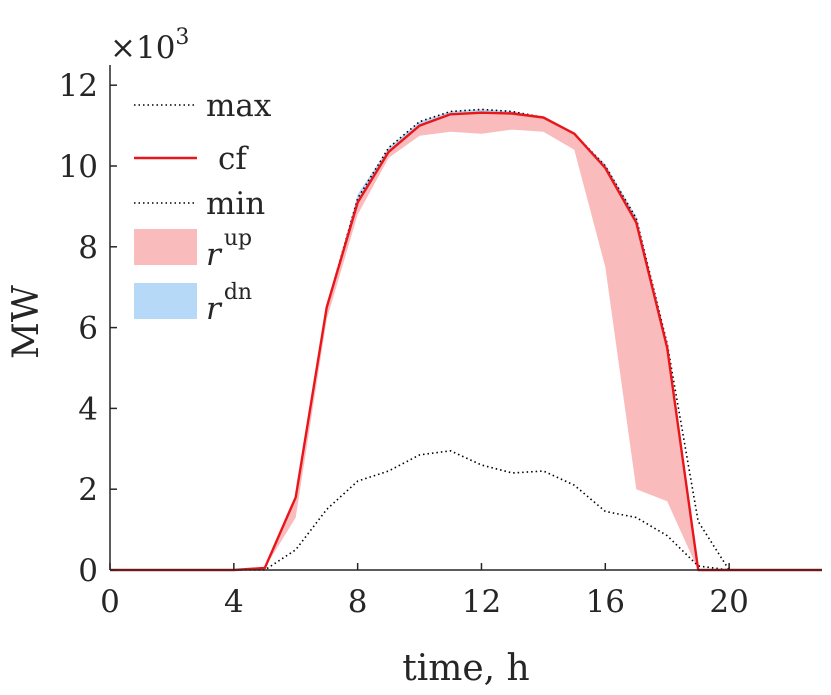 This screenshot has width=831, height=695. I want to click on x-tick-label: 16, so click(605, 602).